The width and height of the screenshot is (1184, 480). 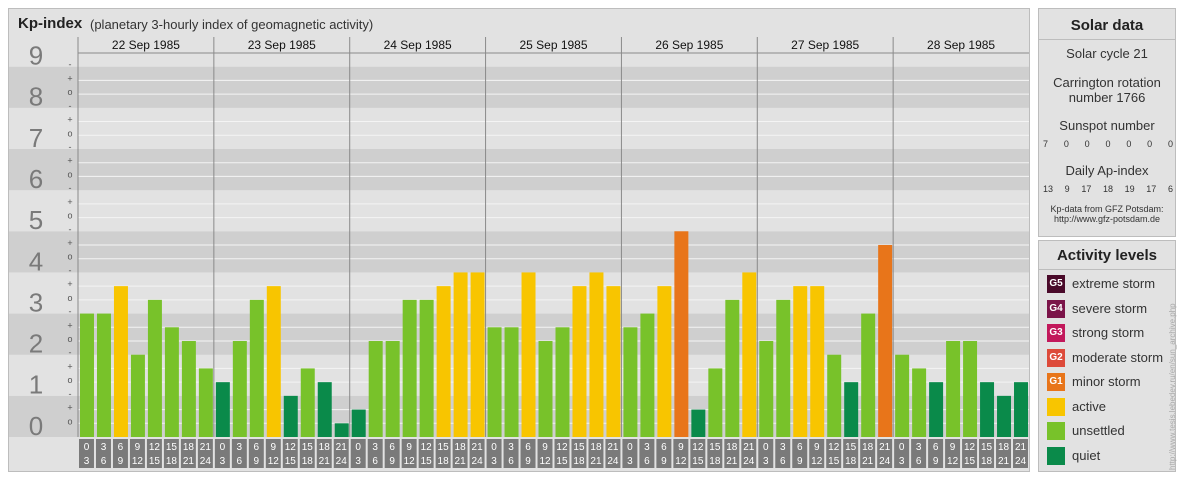 I want to click on y-tick-label: 1, so click(x=36, y=385).